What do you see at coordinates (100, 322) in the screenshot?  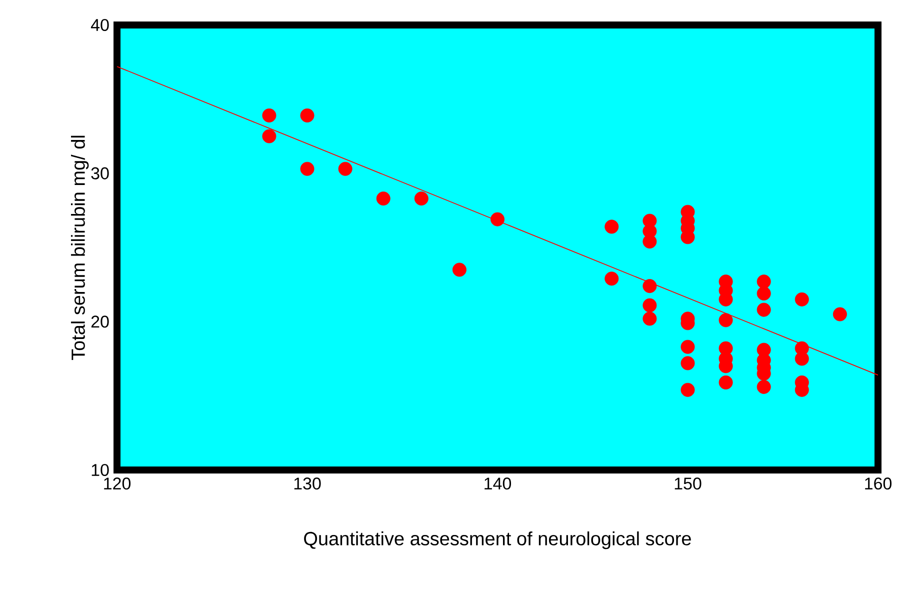 I see `y-tick-label: 20` at bounding box center [100, 322].